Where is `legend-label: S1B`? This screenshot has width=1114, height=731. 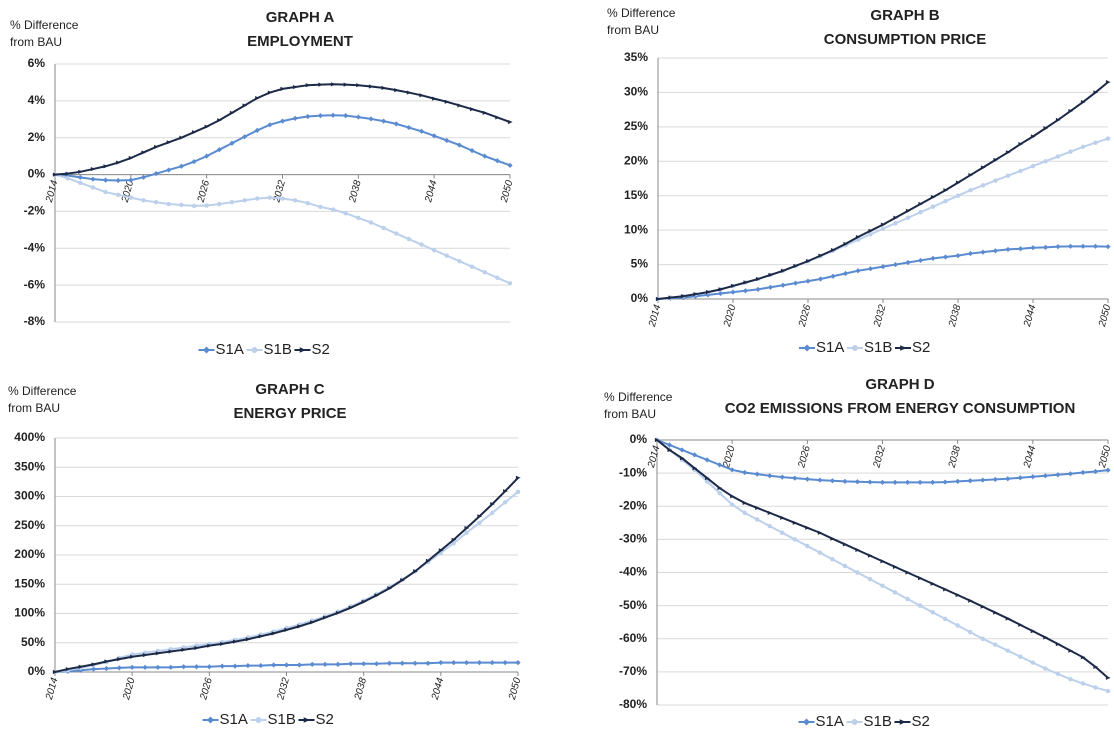 legend-label: S1B is located at coordinates (878, 721).